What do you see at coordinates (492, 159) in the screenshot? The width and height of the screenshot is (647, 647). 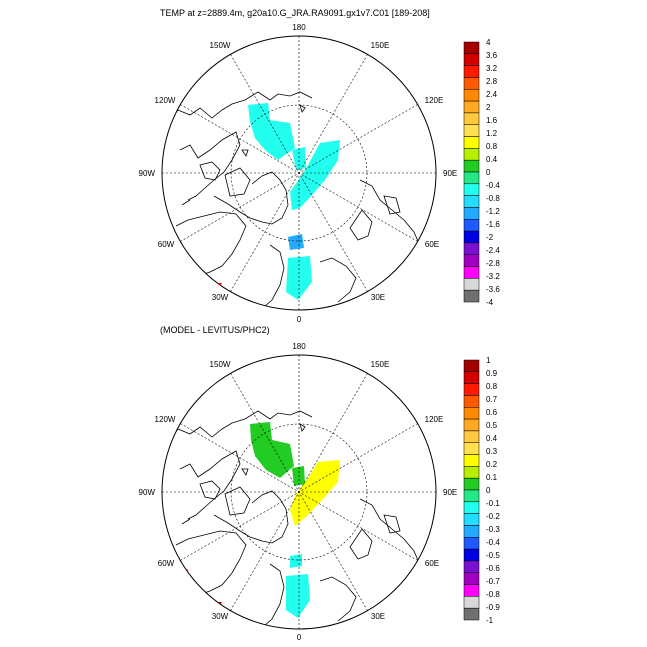 I see `top-colorbar-label: 0.4` at bounding box center [492, 159].